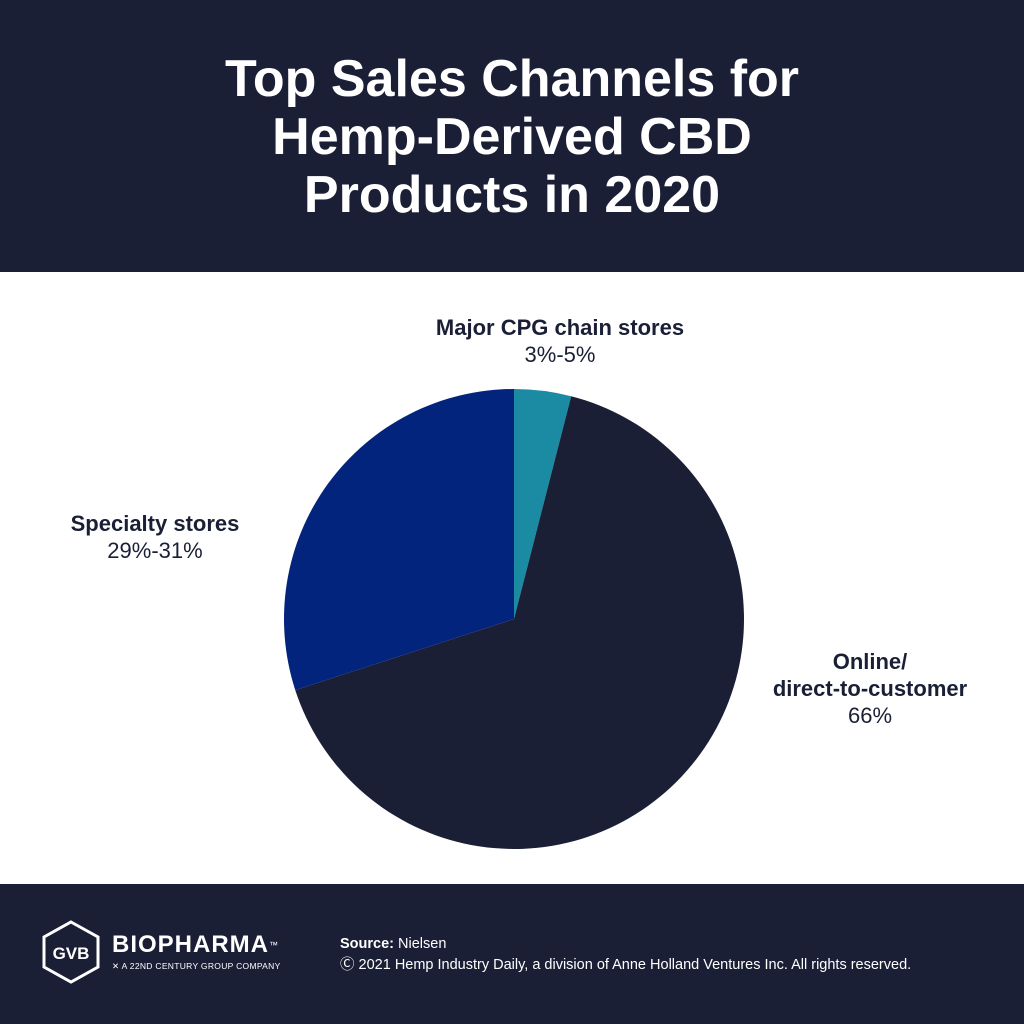 The height and width of the screenshot is (1024, 1024). I want to click on label-specialty-name: Specialty stores, so click(155, 523).